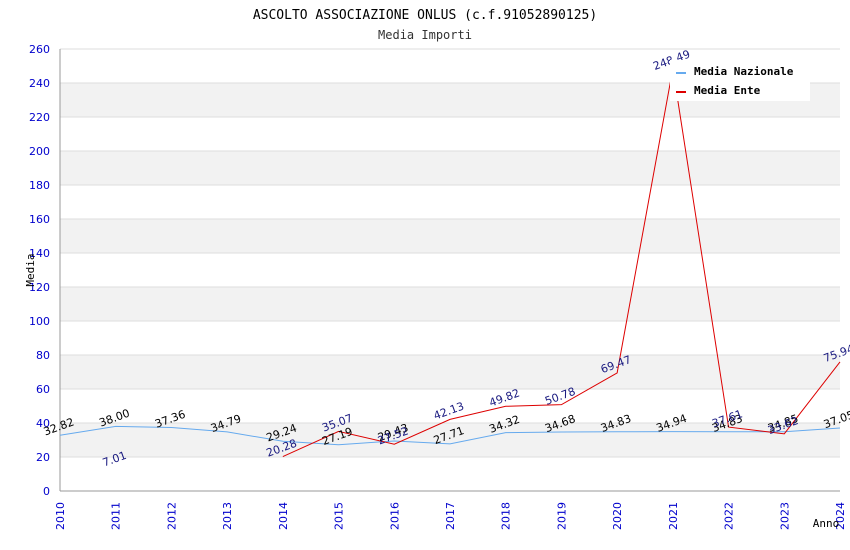 The image size is (850, 550). Describe the element at coordinates (39, 287) in the screenshot. I see `y-tick-label: 120` at that location.